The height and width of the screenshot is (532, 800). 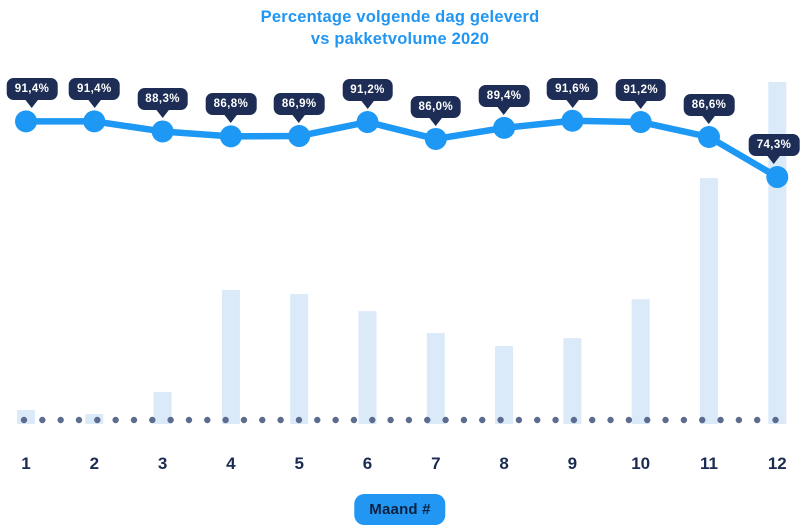 What do you see at coordinates (777, 463) in the screenshot?
I see `x-axis-label-12: 12` at bounding box center [777, 463].